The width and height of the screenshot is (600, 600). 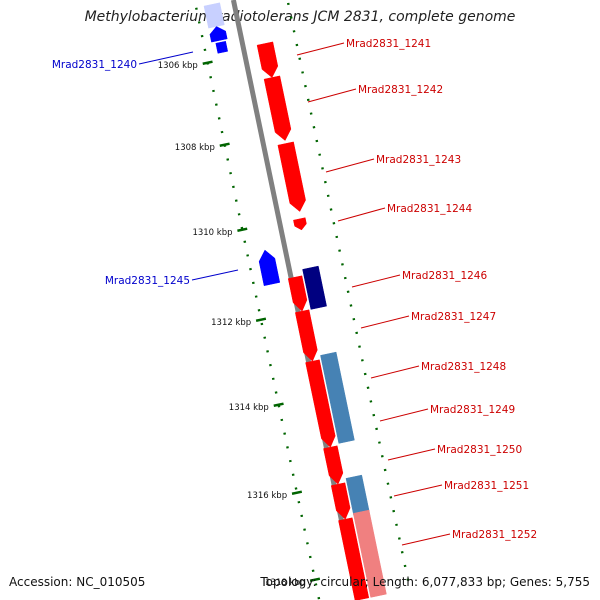 I want to click on gene-1247-arrow, so click(x=306, y=335).